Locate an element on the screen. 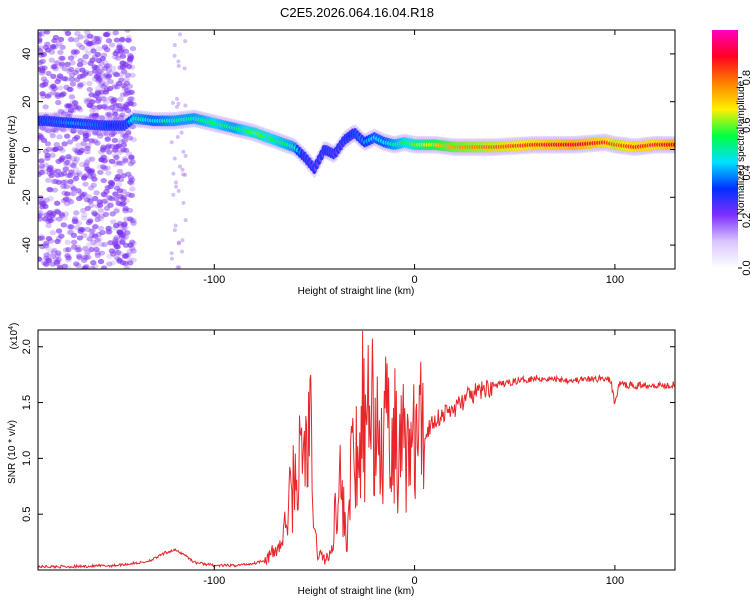 The width and height of the screenshot is (750, 600). y-tick-label: 2.0 is located at coordinates (27, 346).